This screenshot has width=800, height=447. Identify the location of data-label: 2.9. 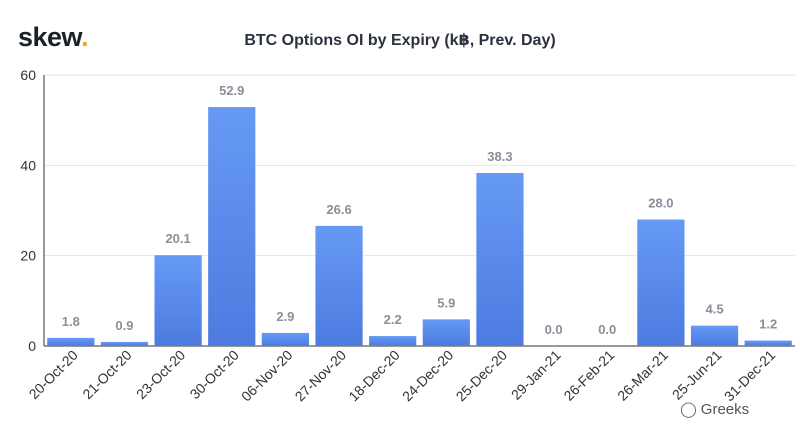
(285, 316).